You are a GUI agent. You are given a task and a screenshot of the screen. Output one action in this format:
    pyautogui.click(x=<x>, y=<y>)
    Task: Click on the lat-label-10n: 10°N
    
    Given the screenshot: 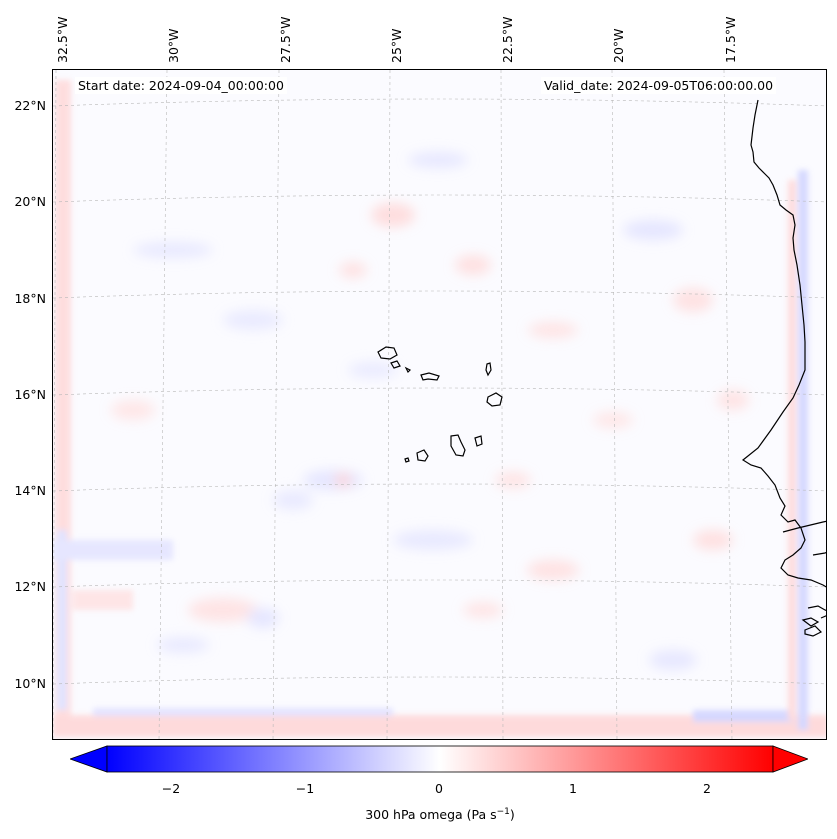 What is the action you would take?
    pyautogui.click(x=30, y=683)
    